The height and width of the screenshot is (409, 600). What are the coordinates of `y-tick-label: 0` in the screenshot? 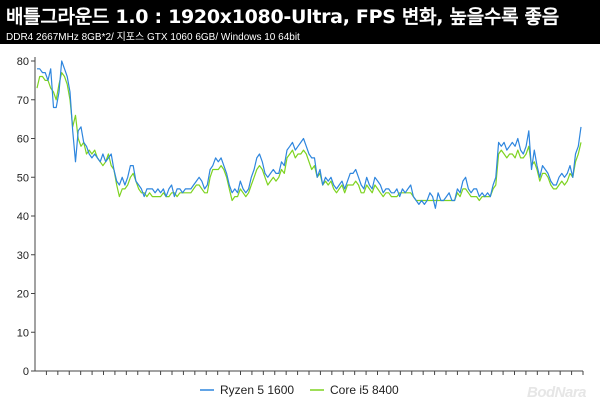 It's located at (26, 372).